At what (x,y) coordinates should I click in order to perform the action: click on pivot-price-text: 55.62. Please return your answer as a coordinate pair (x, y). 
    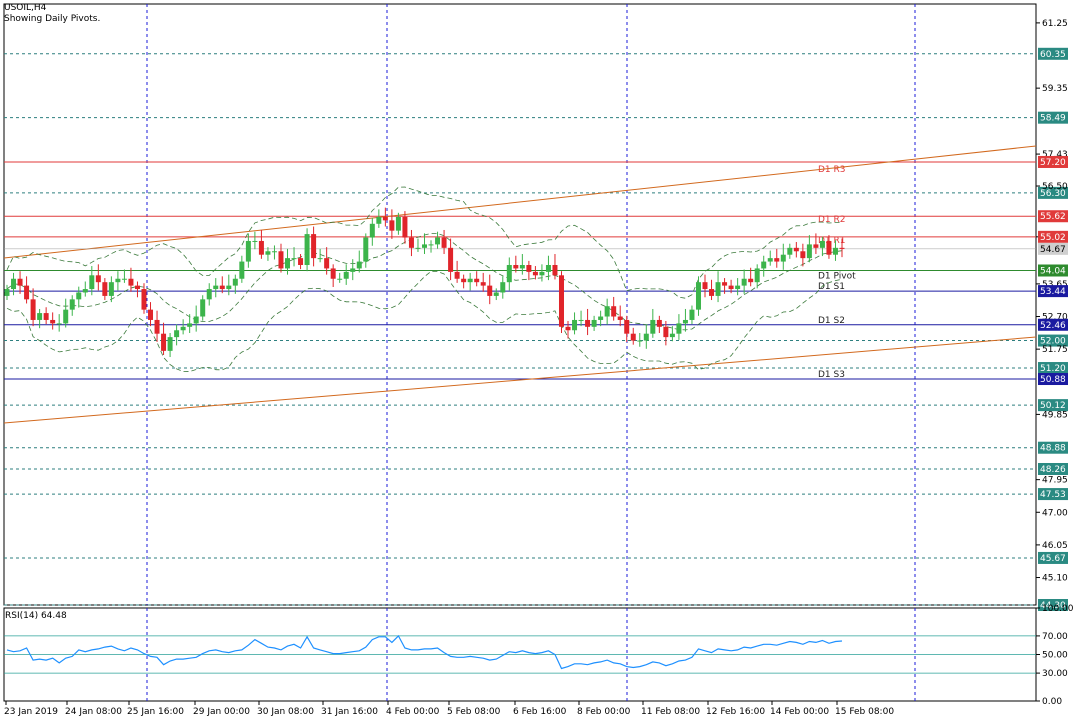
    Looking at the image, I should click on (1053, 217).